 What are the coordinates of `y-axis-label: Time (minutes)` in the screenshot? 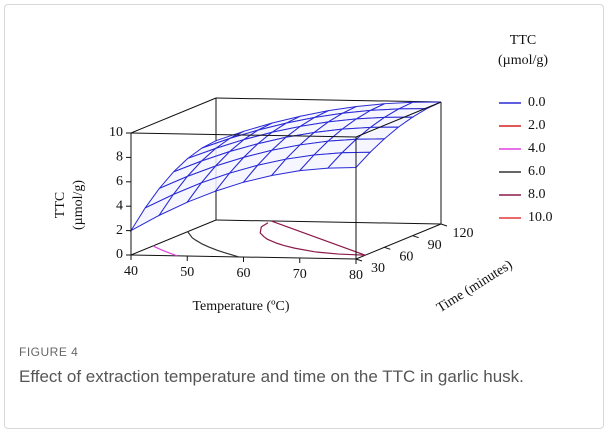 It's located at (474, 286).